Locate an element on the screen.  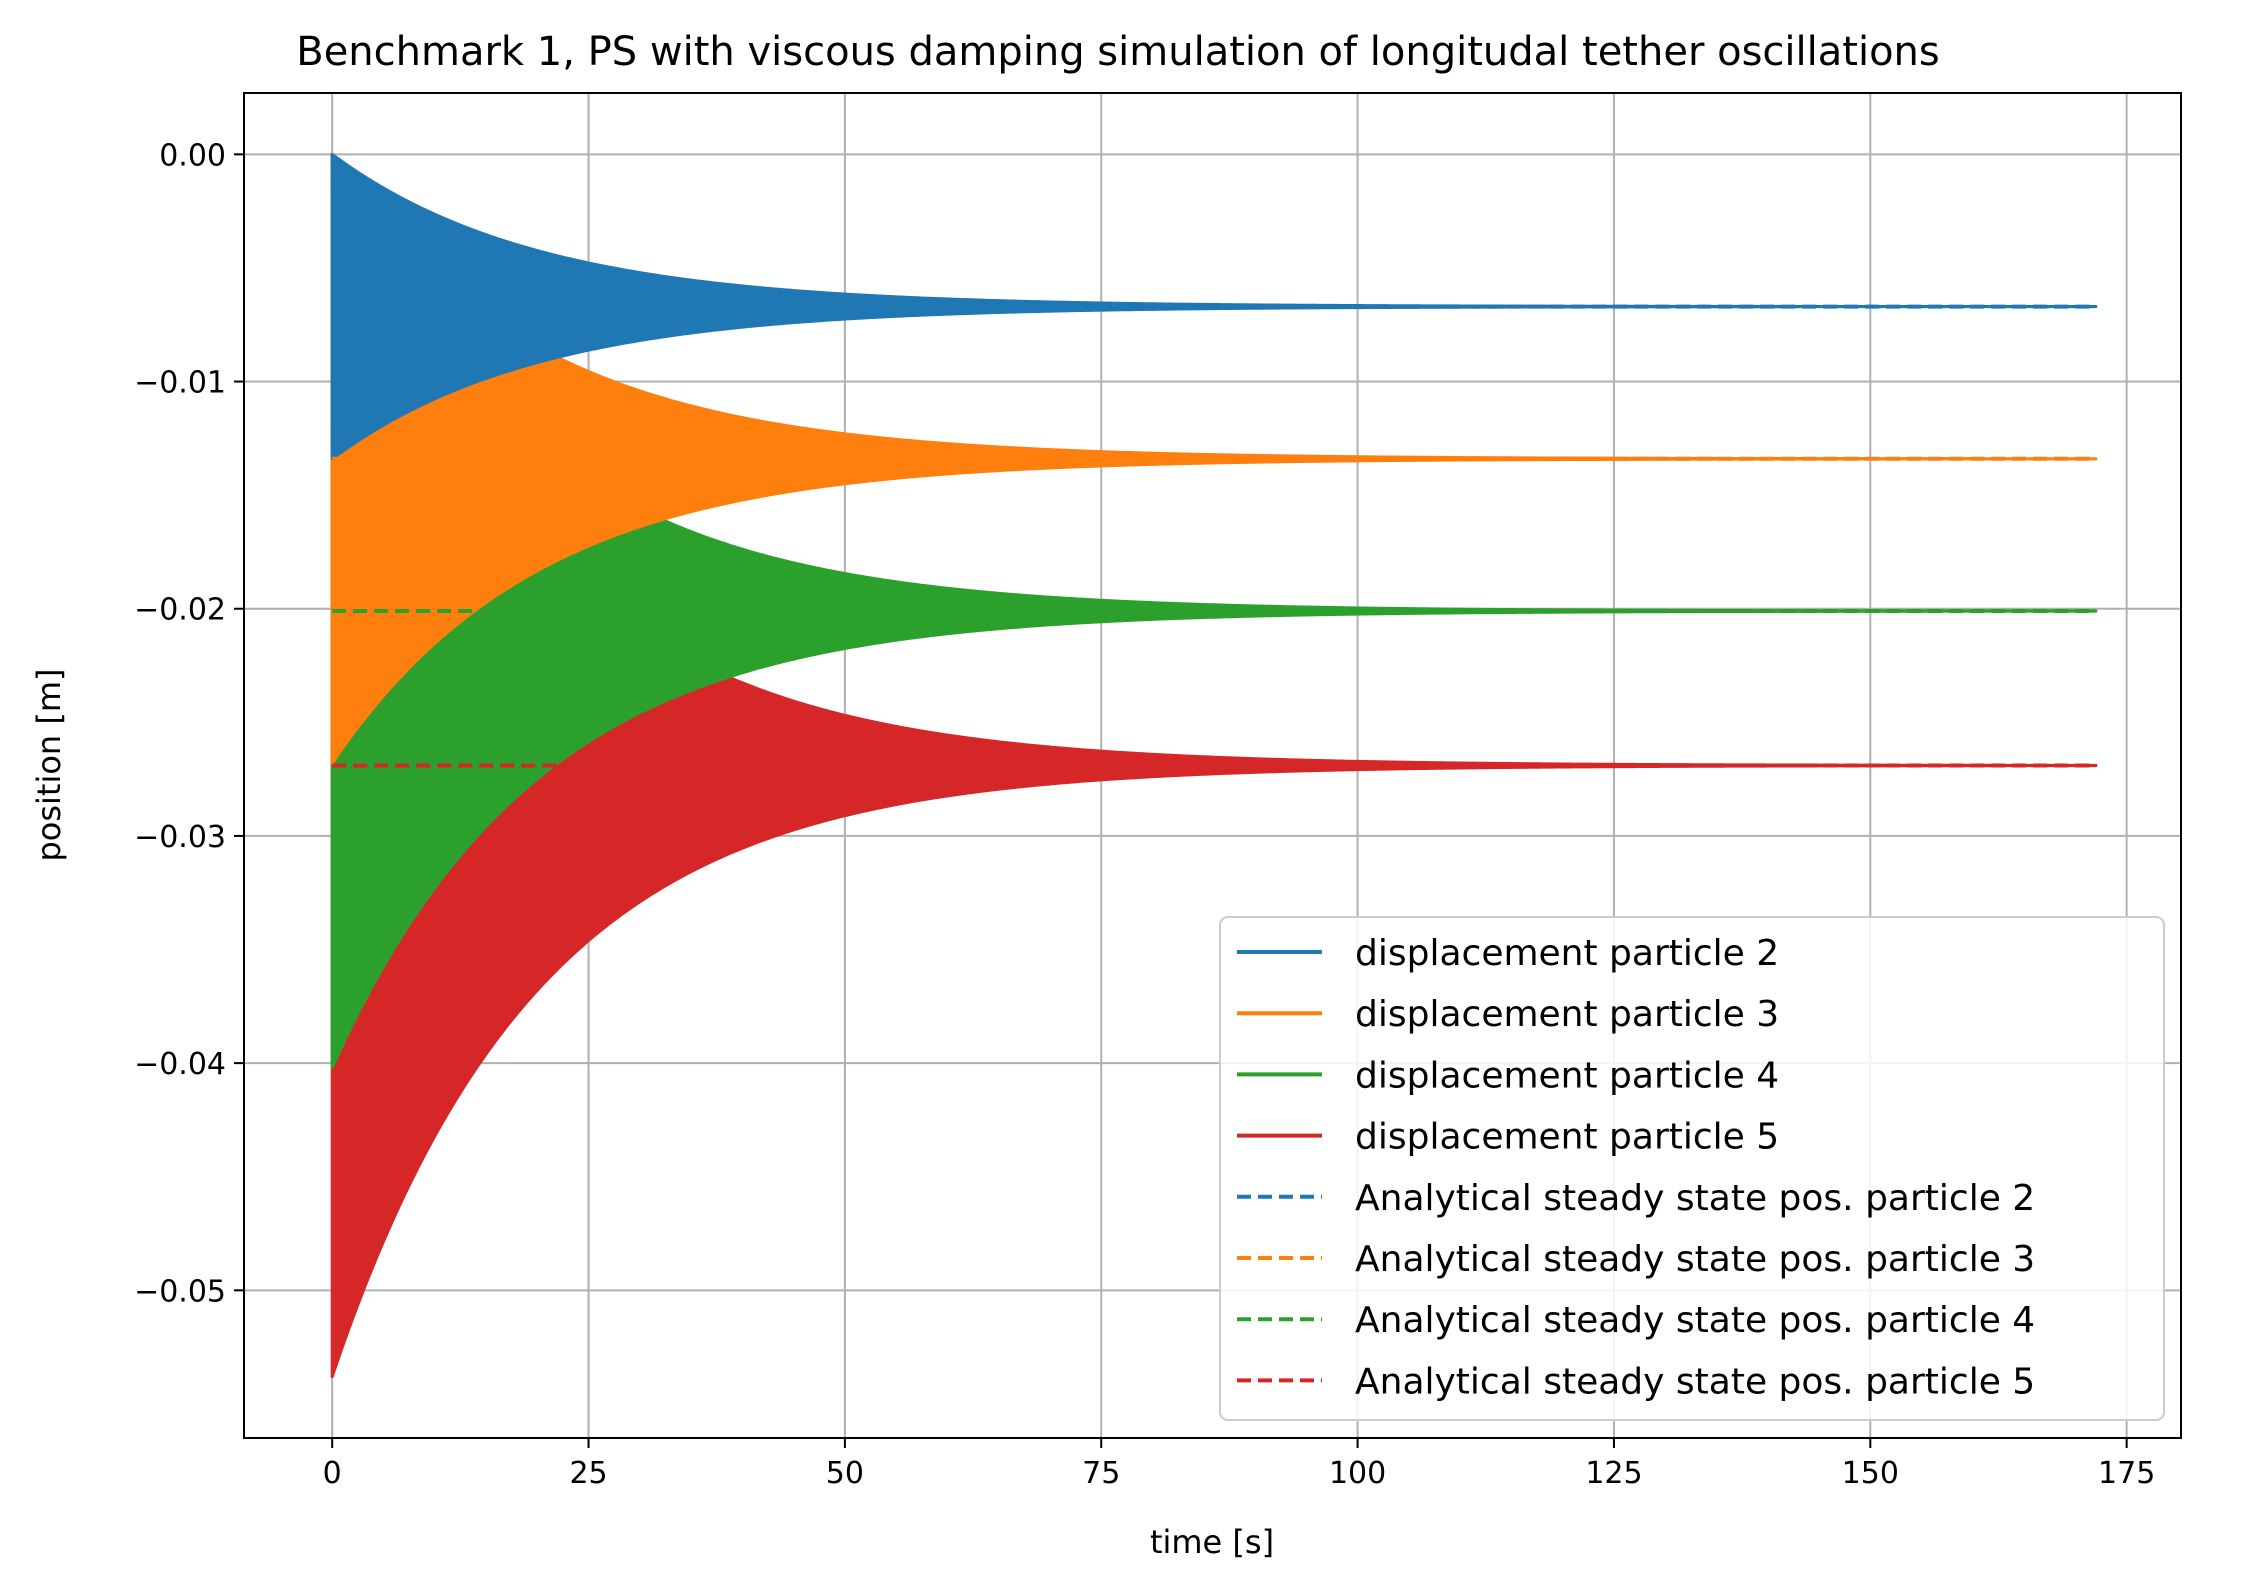
y-tick-label: −0.01 is located at coordinates (180, 383).